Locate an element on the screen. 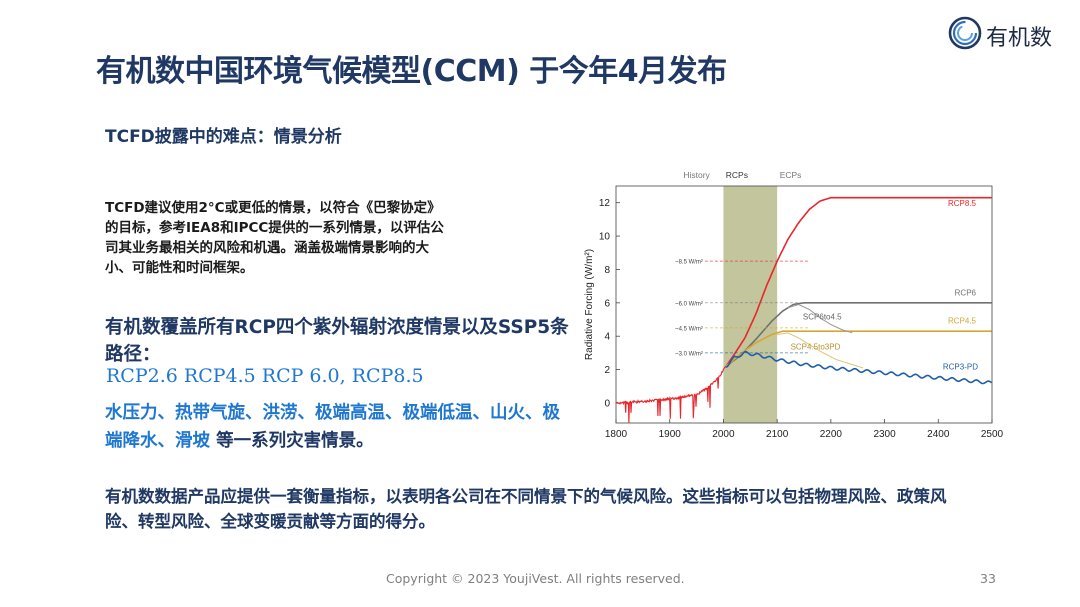  history-forcing-line is located at coordinates (671, 394).